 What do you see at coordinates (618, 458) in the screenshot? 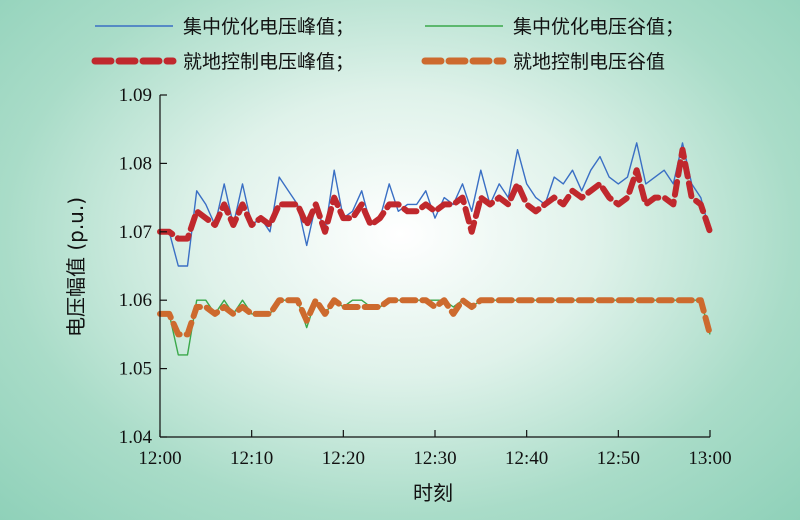
I see `x-tick-label: 12:50` at bounding box center [618, 458].